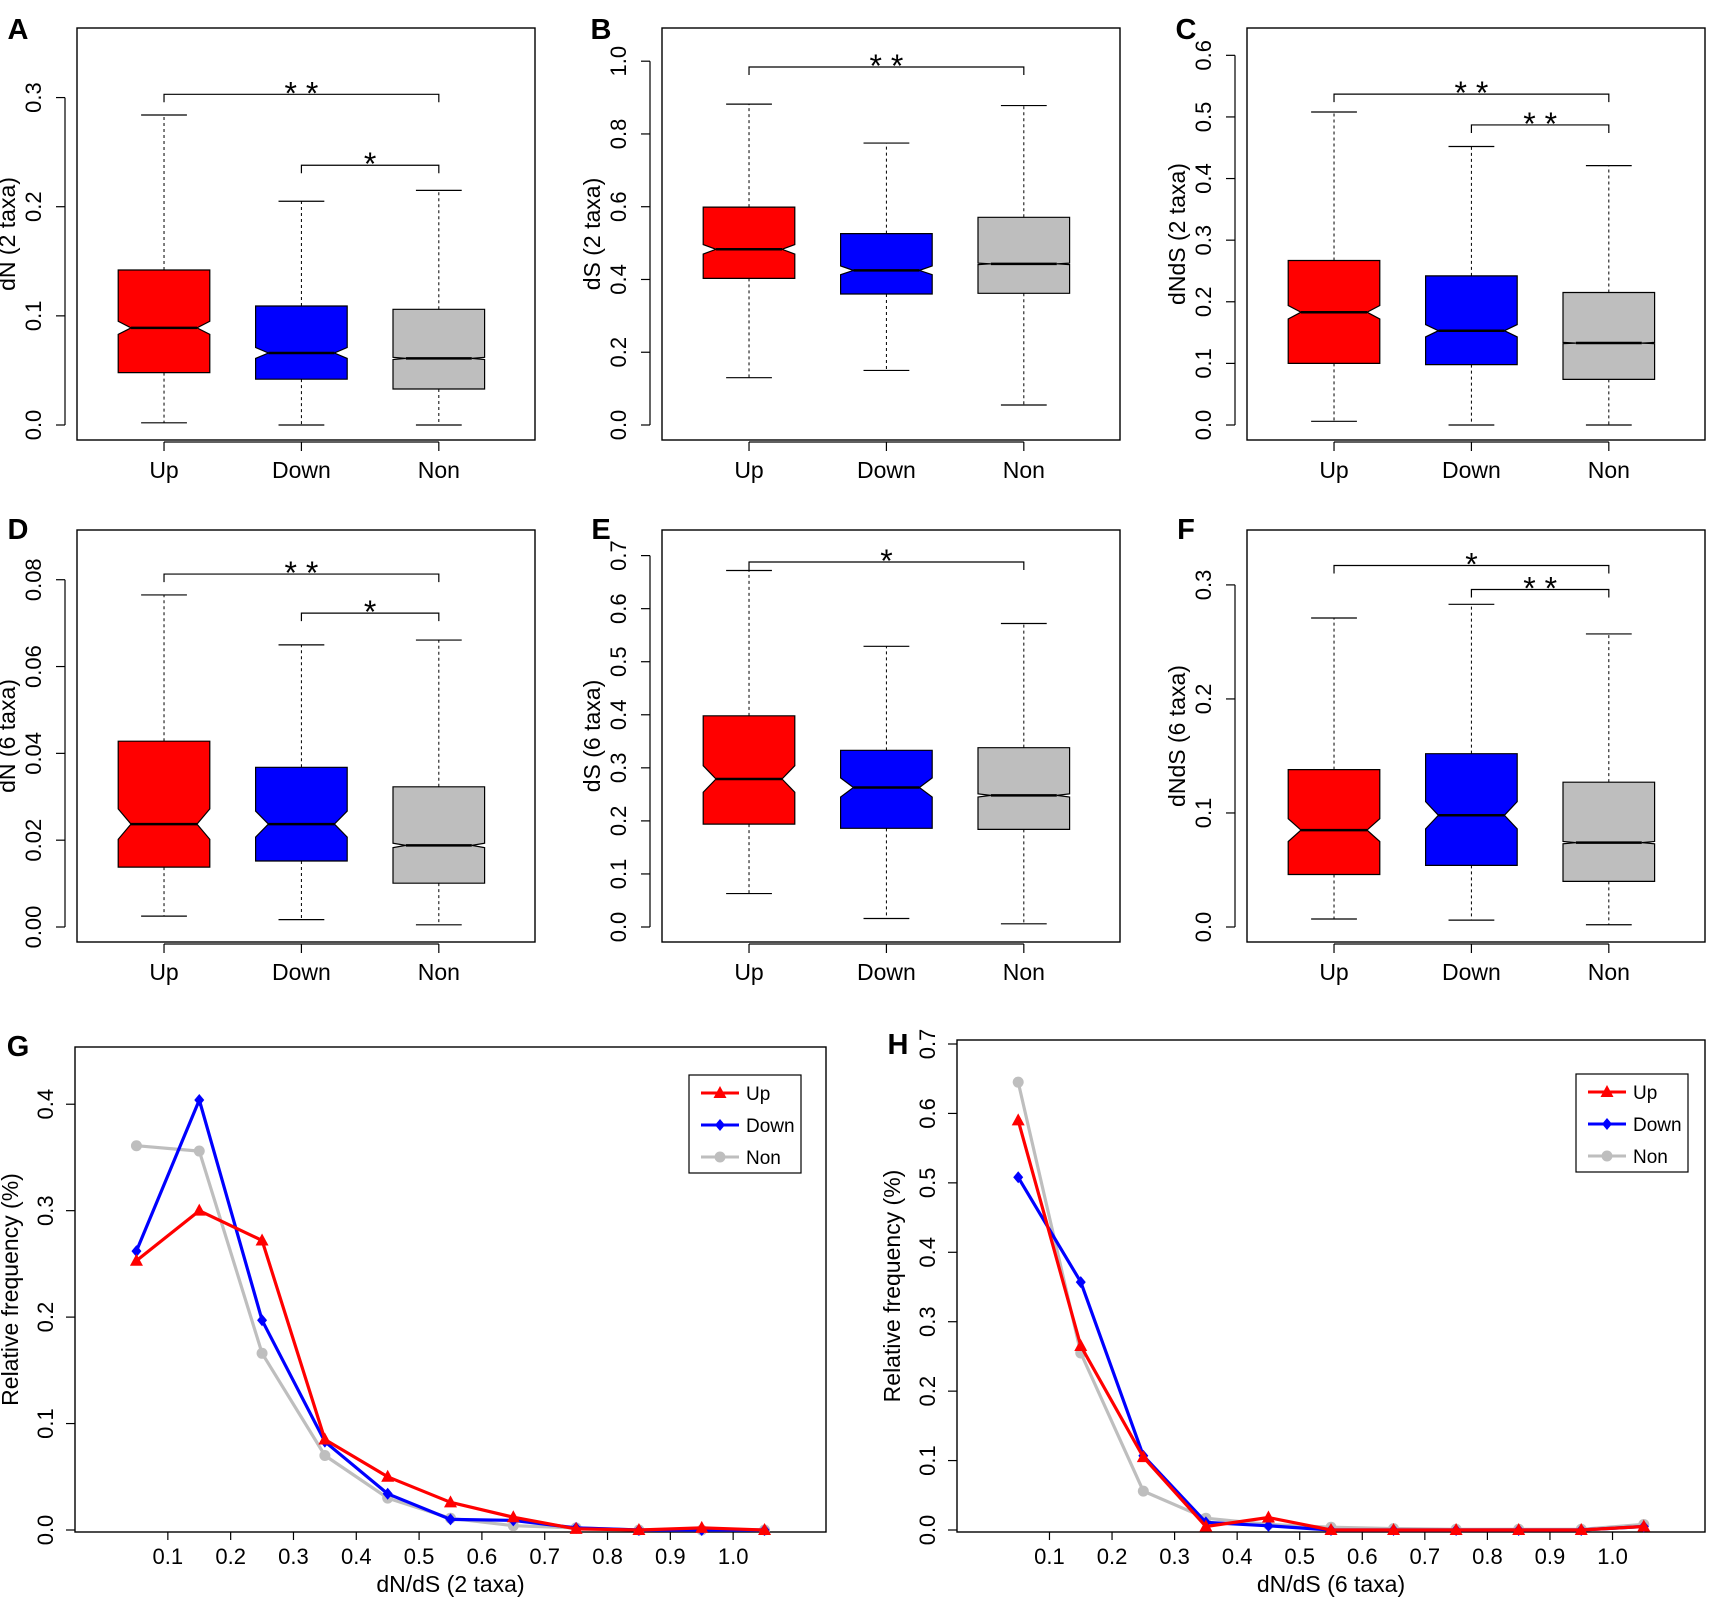 Image resolution: width=1713 pixels, height=1600 pixels. I want to click on panel-letter: E, so click(600, 530).